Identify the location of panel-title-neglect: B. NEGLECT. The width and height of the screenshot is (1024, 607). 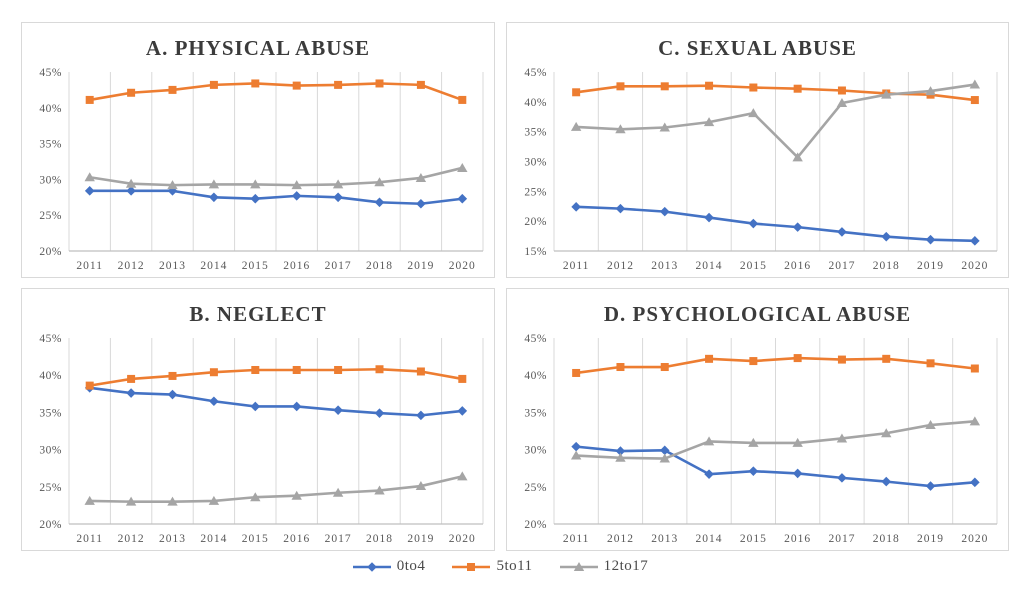
(258, 314).